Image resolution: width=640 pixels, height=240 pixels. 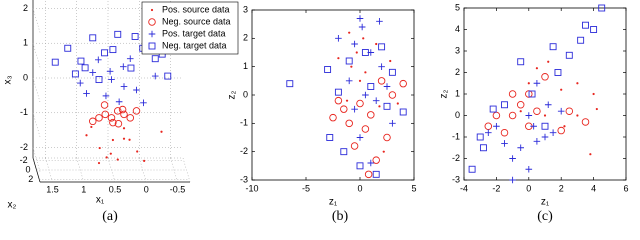 What do you see at coordinates (457, 29) in the screenshot?
I see `y-tick-label: 4` at bounding box center [457, 29].